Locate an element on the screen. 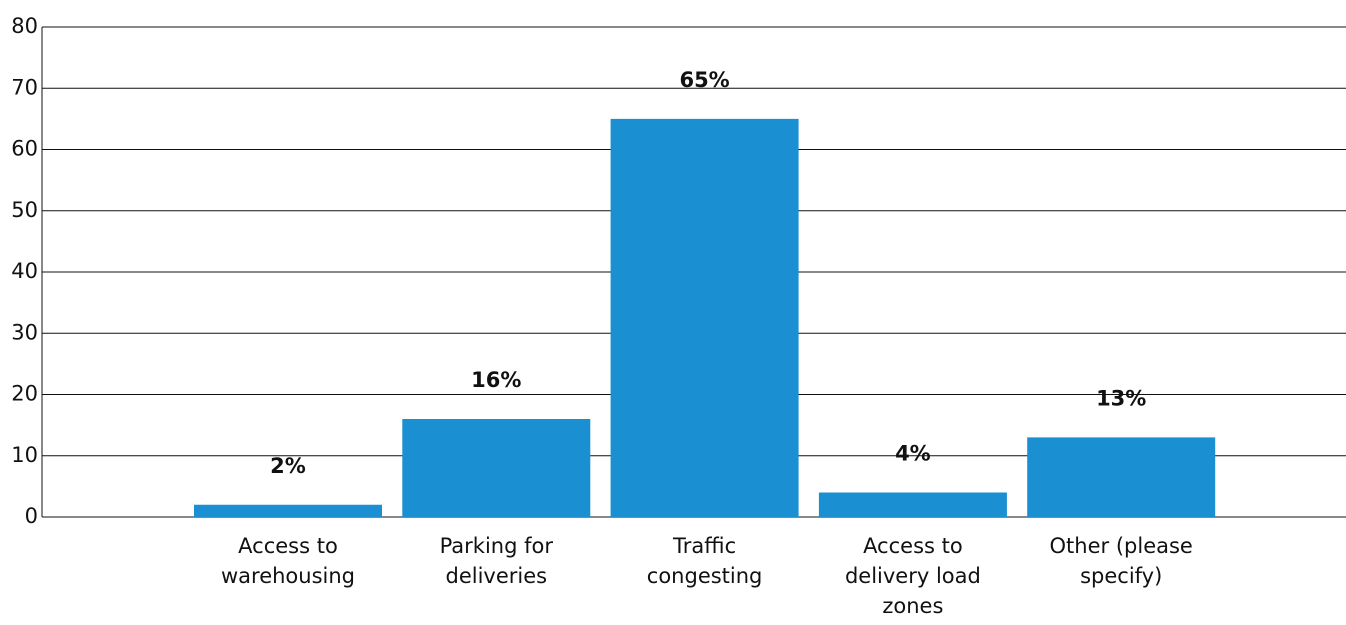  x-tick-line: specify) is located at coordinates (1121, 576).